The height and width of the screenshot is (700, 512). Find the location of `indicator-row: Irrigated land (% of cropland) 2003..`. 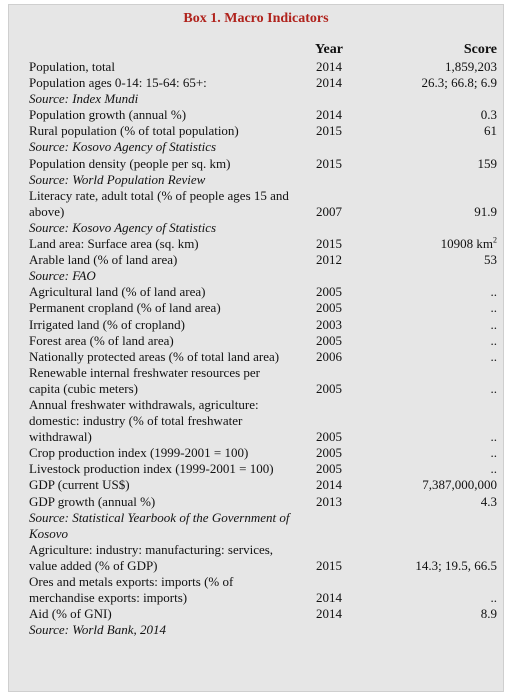

indicator-row: Irrigated land (% of cropland) 2003.. is located at coordinates (256, 325).